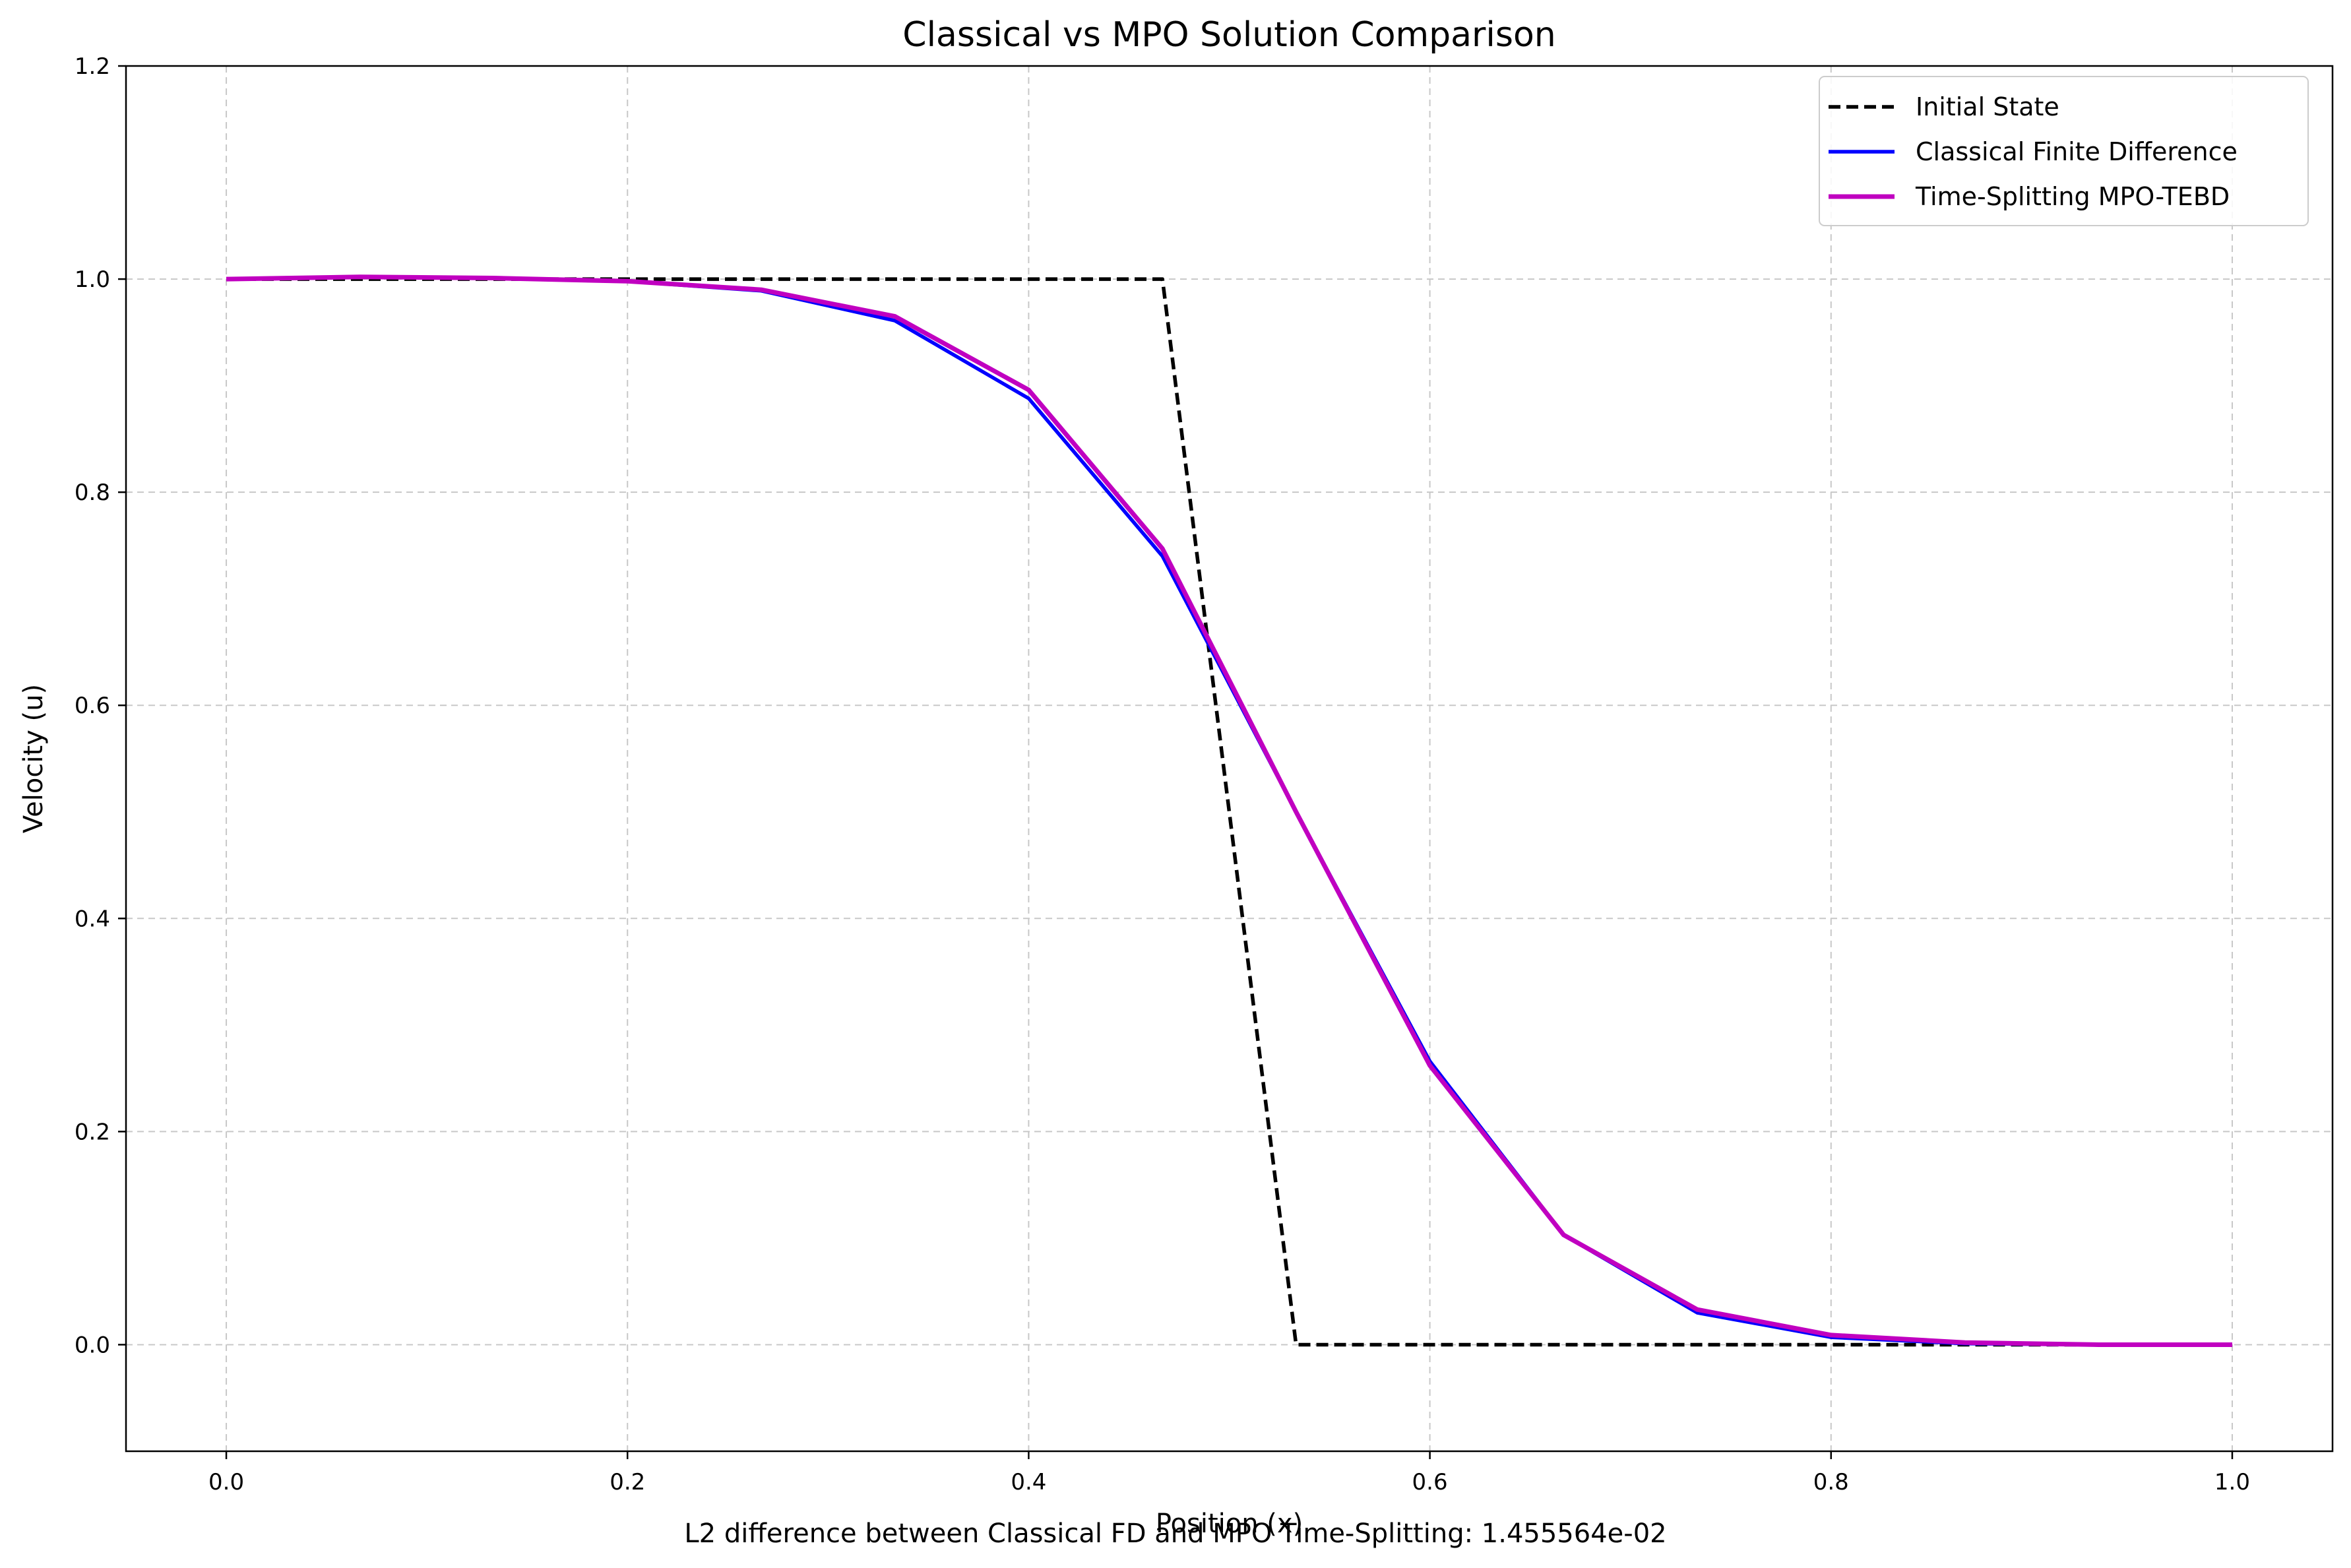  Describe the element at coordinates (93, 66) in the screenshot. I see `y-tick-label: 1.2` at that location.